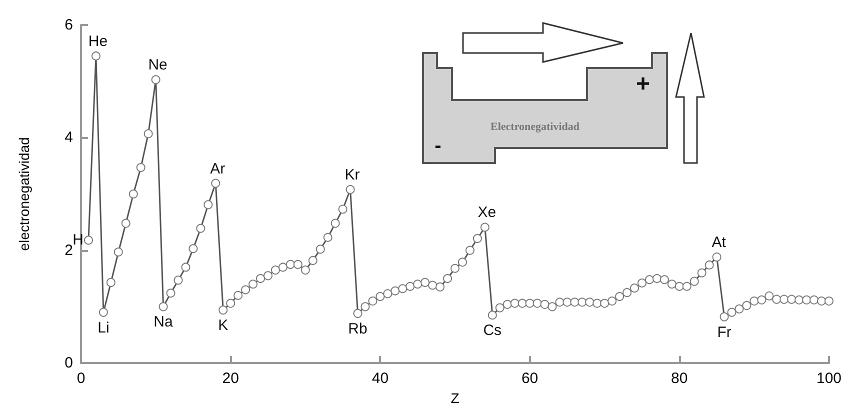  Describe the element at coordinates (164, 322) in the screenshot. I see `annotation: Na` at that location.